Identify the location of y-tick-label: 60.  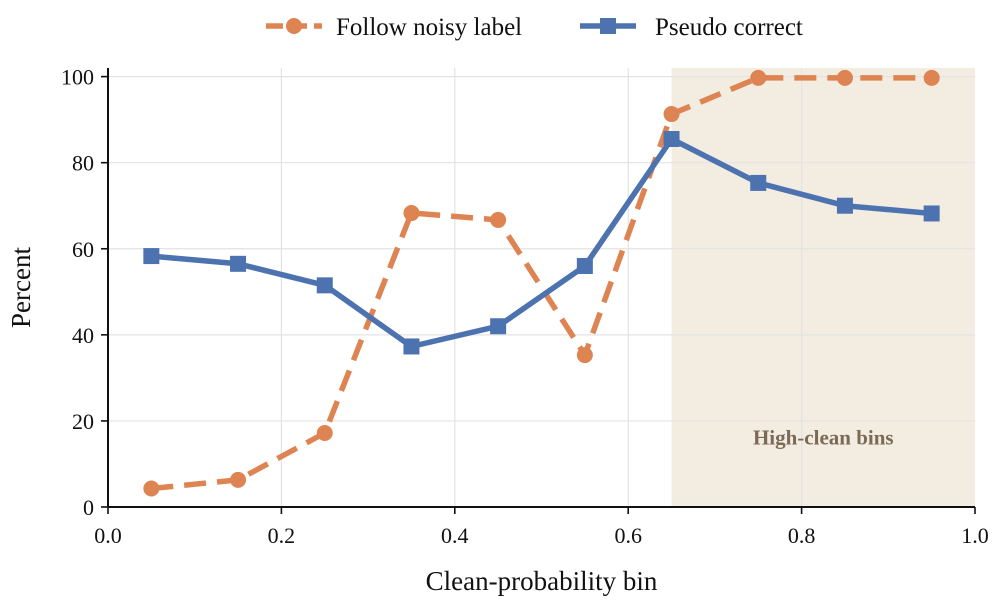
(83, 249).